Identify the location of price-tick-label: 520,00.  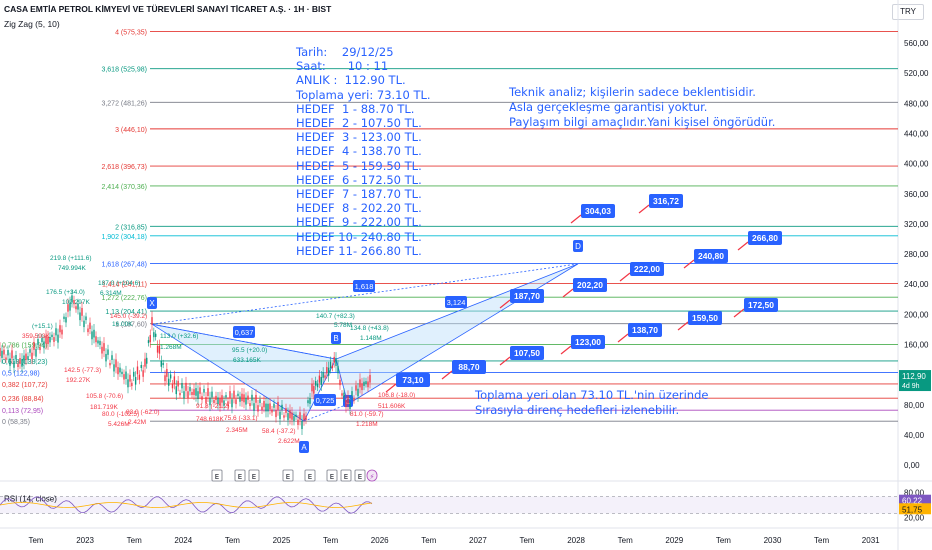
(916, 73).